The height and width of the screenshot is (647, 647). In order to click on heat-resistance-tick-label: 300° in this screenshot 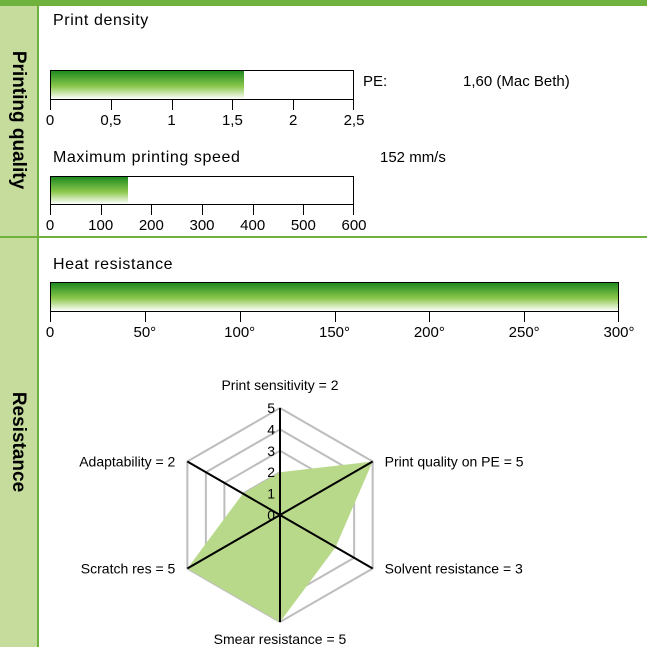, I will do `click(619, 332)`.